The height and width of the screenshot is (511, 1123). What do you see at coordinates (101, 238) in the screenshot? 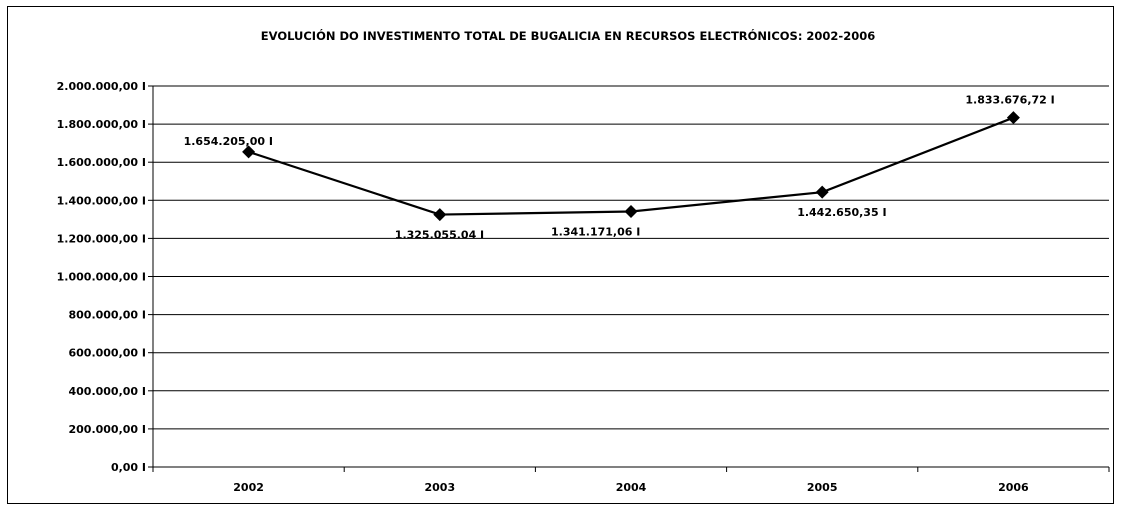
I see `y-tick-label: 1.200.000,00 I` at bounding box center [101, 238].